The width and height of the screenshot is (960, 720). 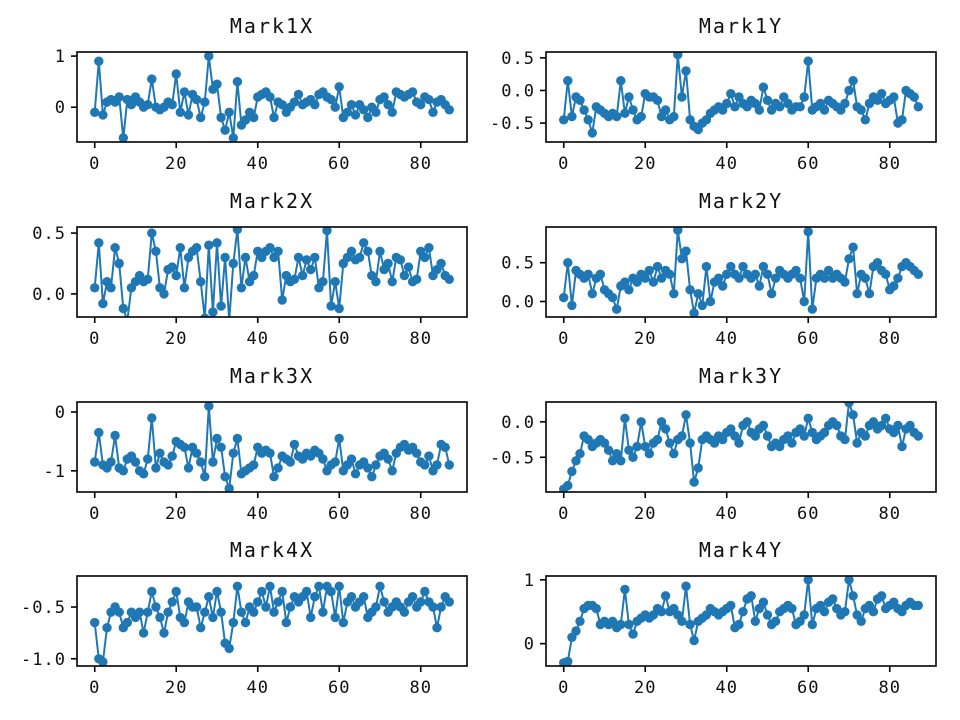 I want to click on mark4x-plot-svg: -0.5 -1.0 0 20 40 60 80, so click(x=244, y=636).